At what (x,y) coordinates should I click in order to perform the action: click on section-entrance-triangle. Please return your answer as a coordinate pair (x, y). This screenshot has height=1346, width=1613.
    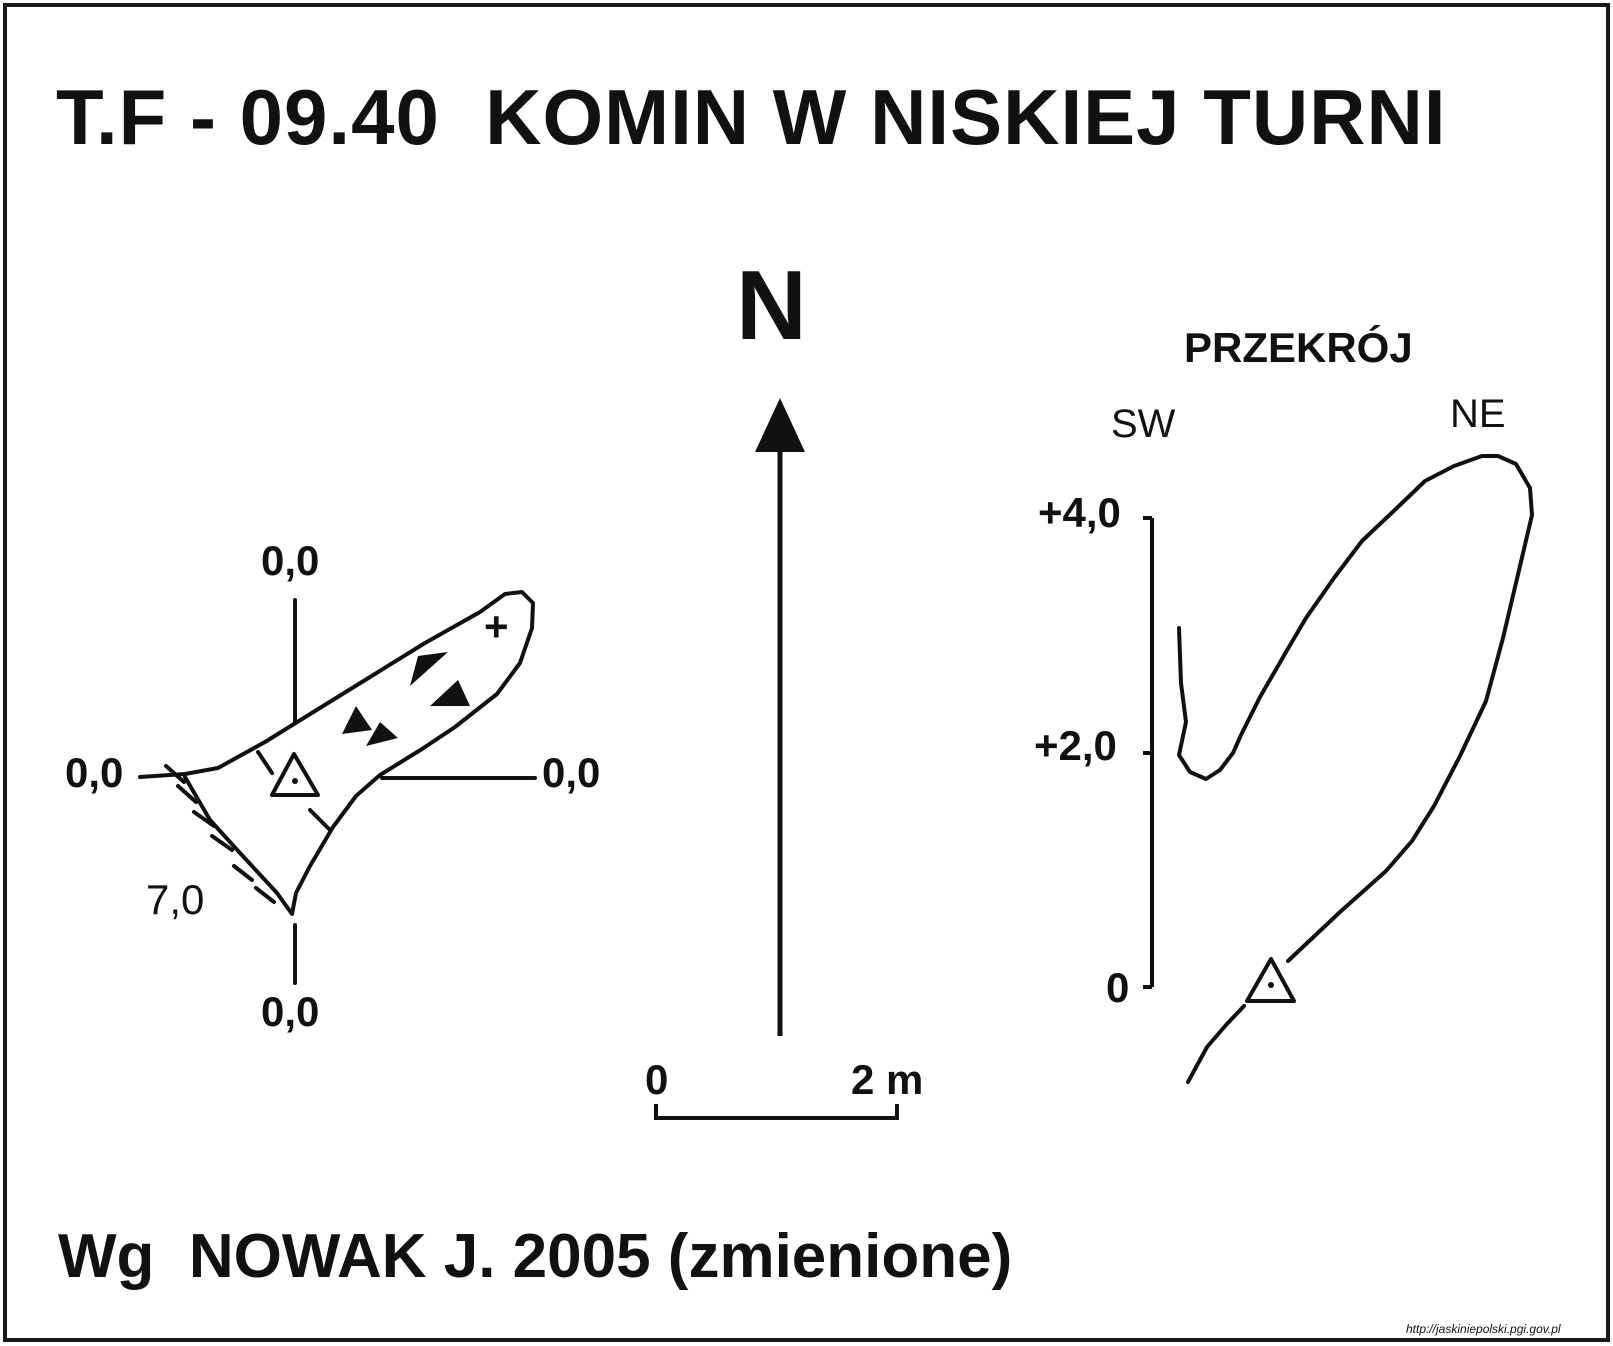
    Looking at the image, I should click on (1270, 980).